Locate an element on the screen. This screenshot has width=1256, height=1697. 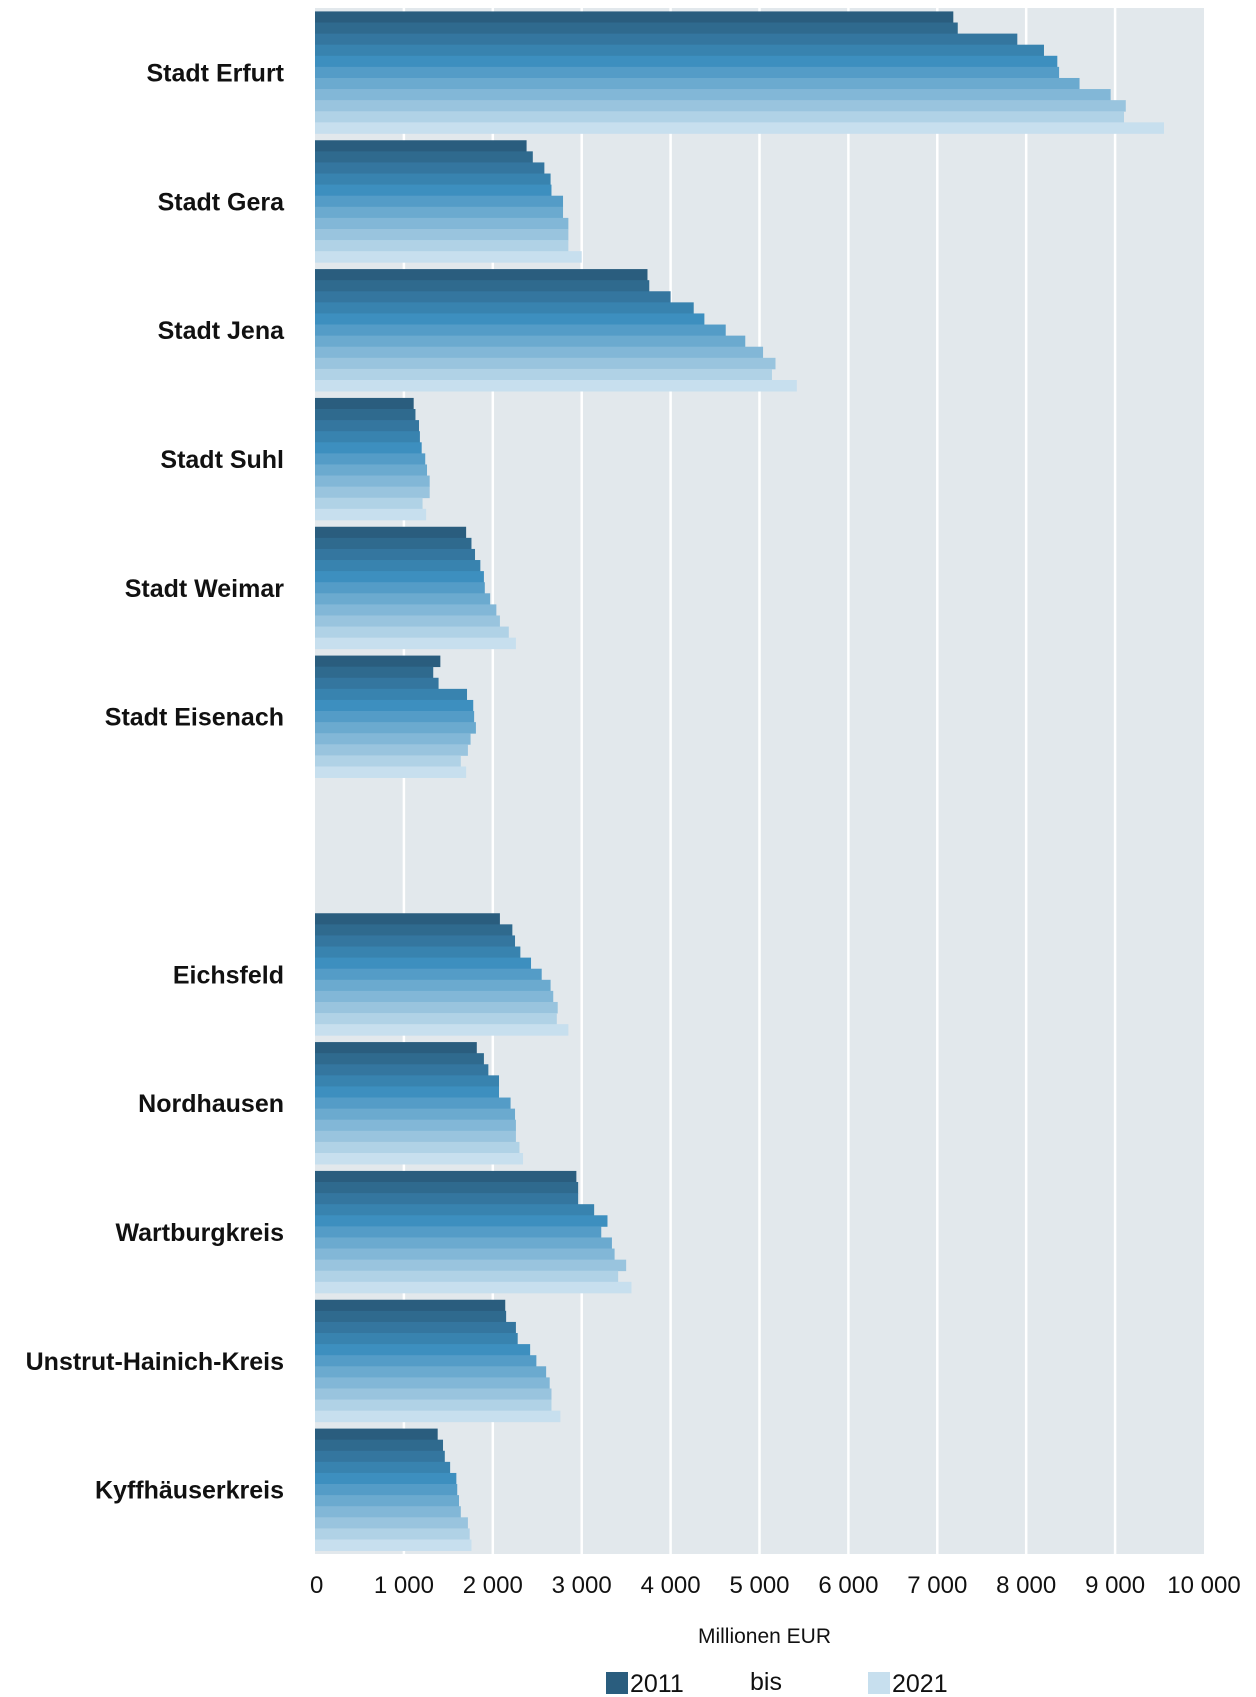
legend-swatch-start is located at coordinates (617, 1683).